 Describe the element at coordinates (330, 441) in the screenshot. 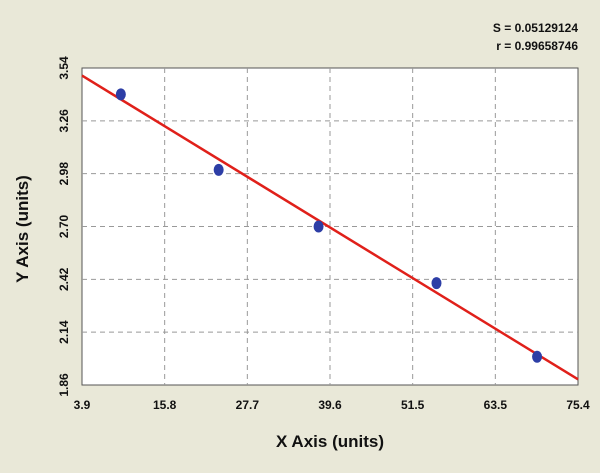

I see `x-axis-title: X Axis (units)` at that location.